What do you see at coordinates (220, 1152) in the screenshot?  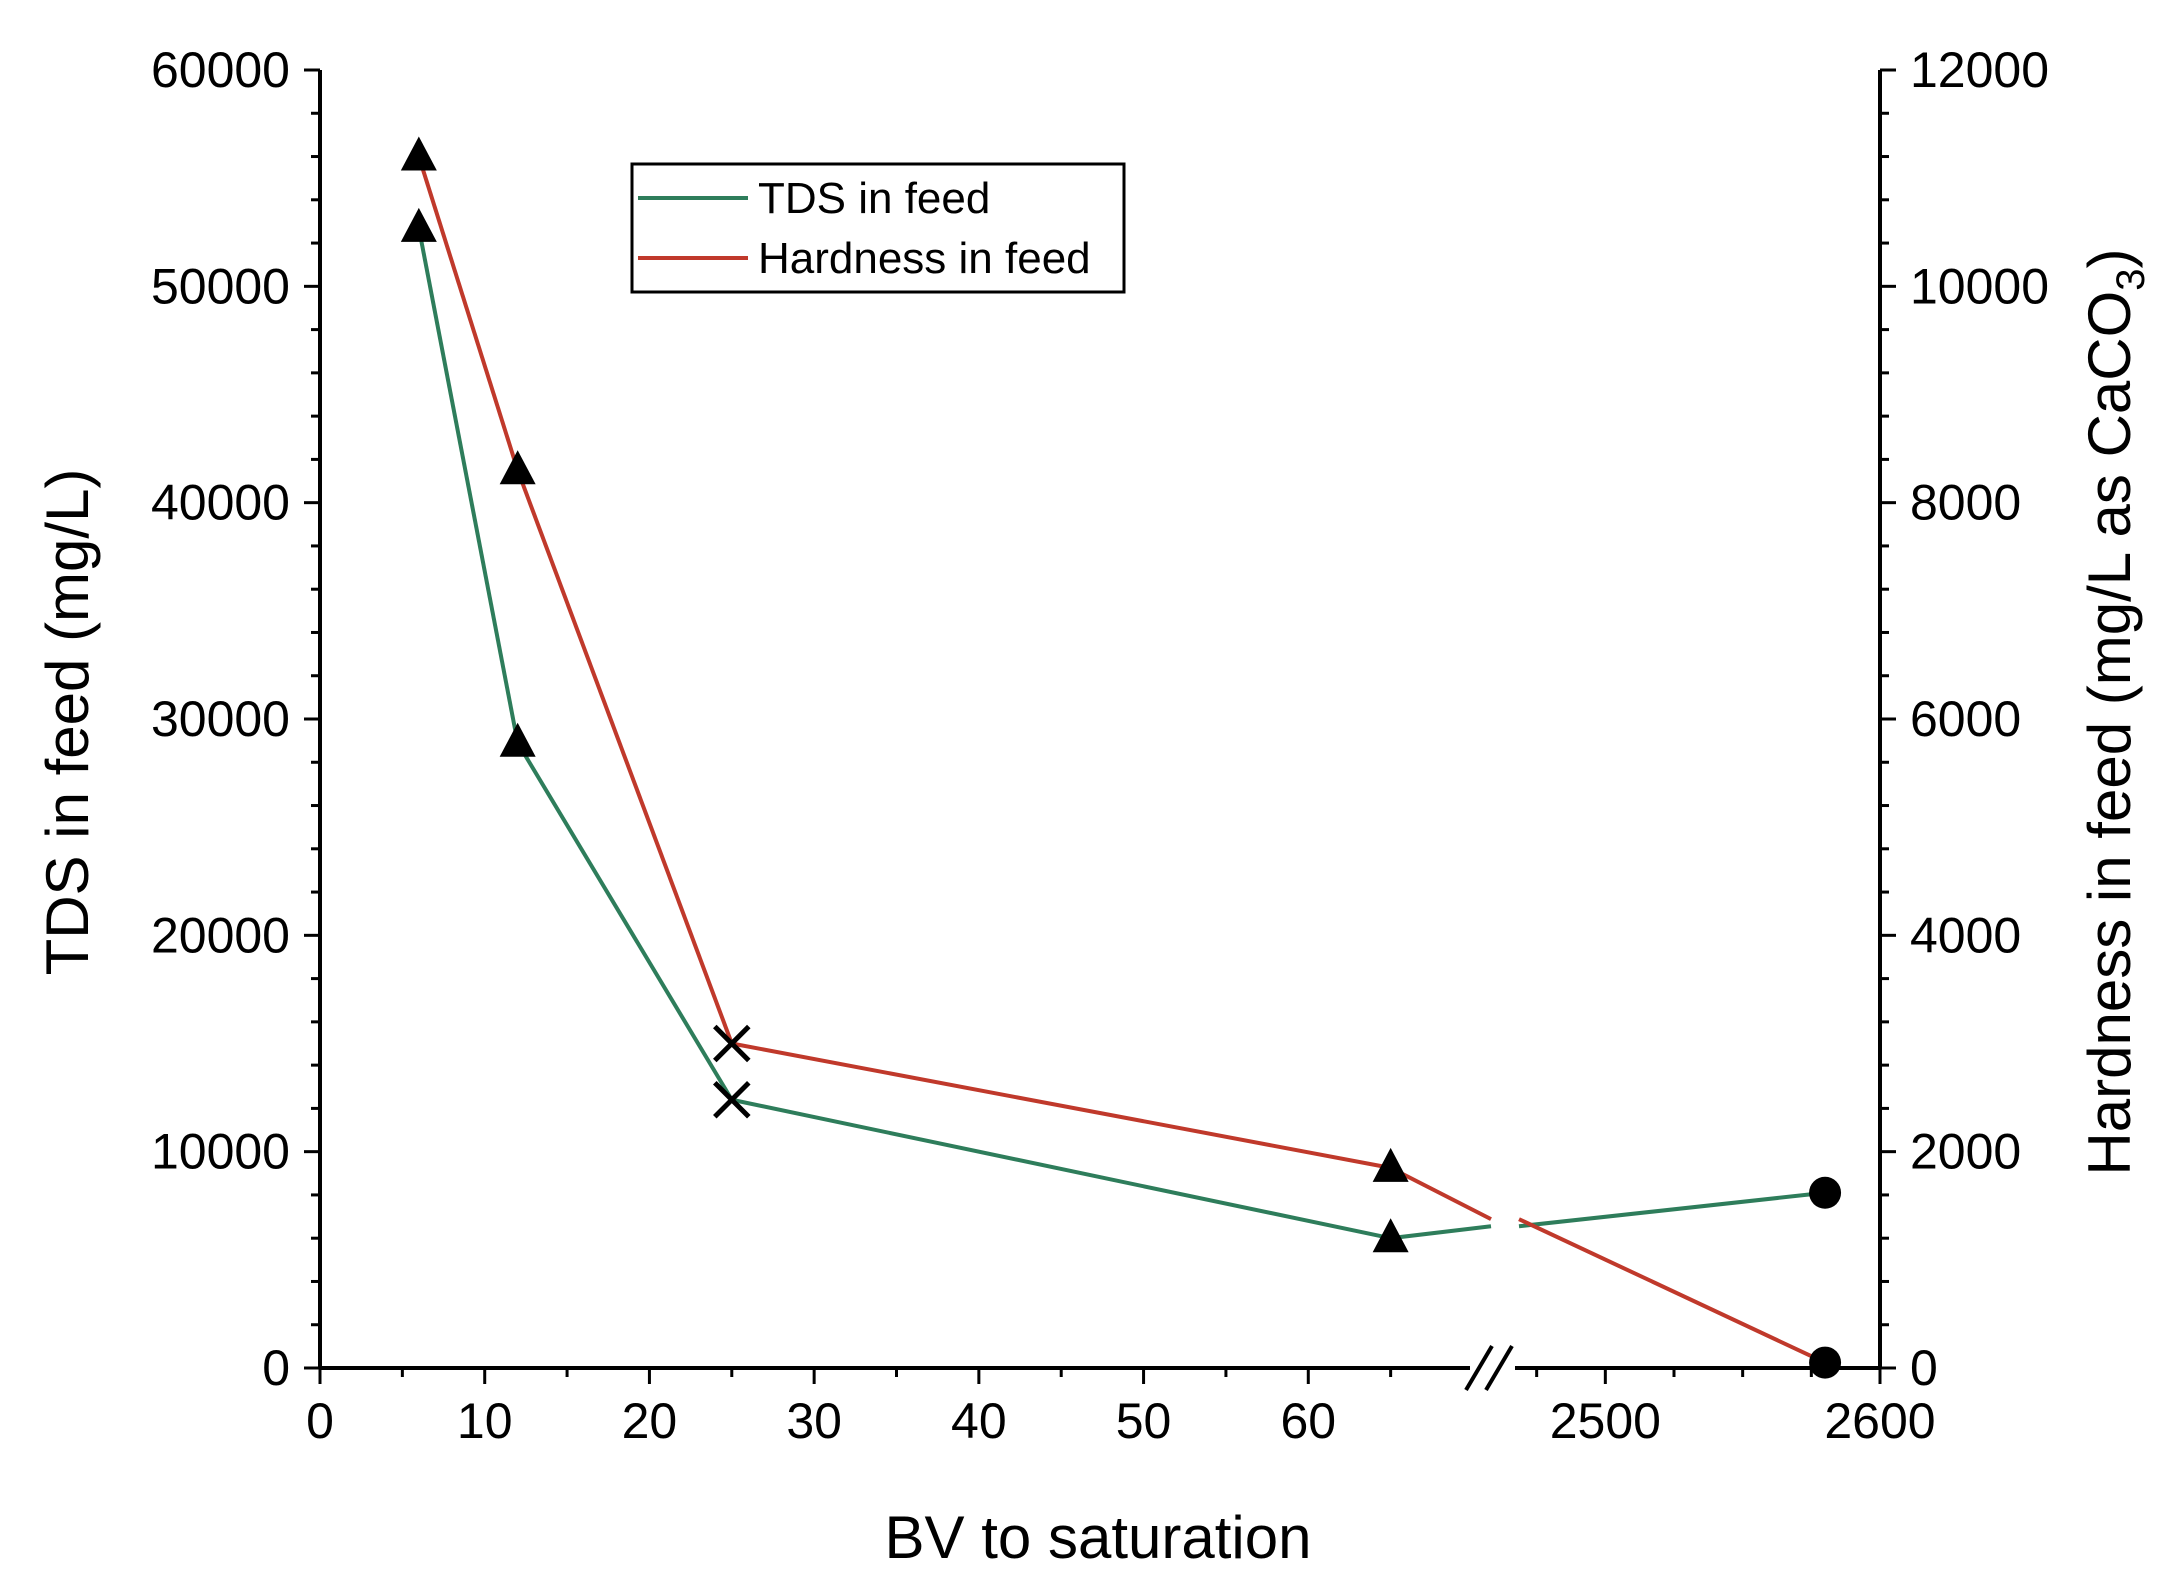 I see `y-left-tick-label: 10000` at bounding box center [220, 1152].